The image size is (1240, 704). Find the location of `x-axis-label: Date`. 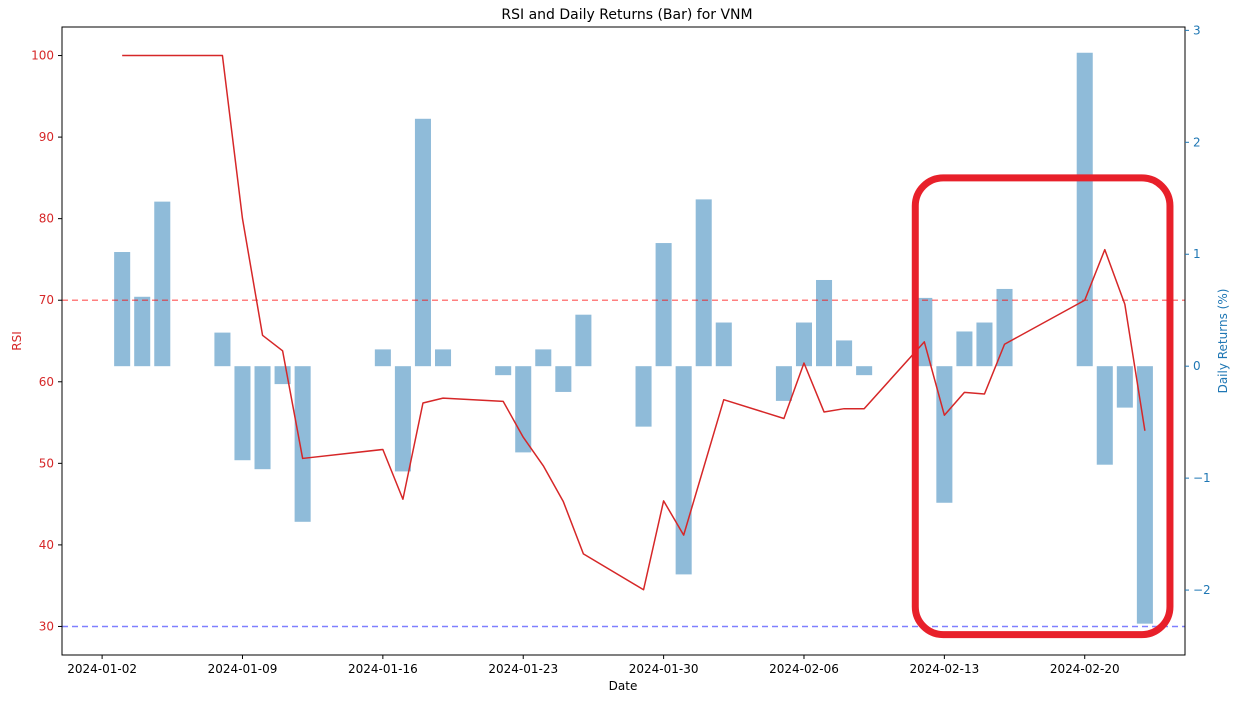

x-axis-label: Date is located at coordinates (623, 686).